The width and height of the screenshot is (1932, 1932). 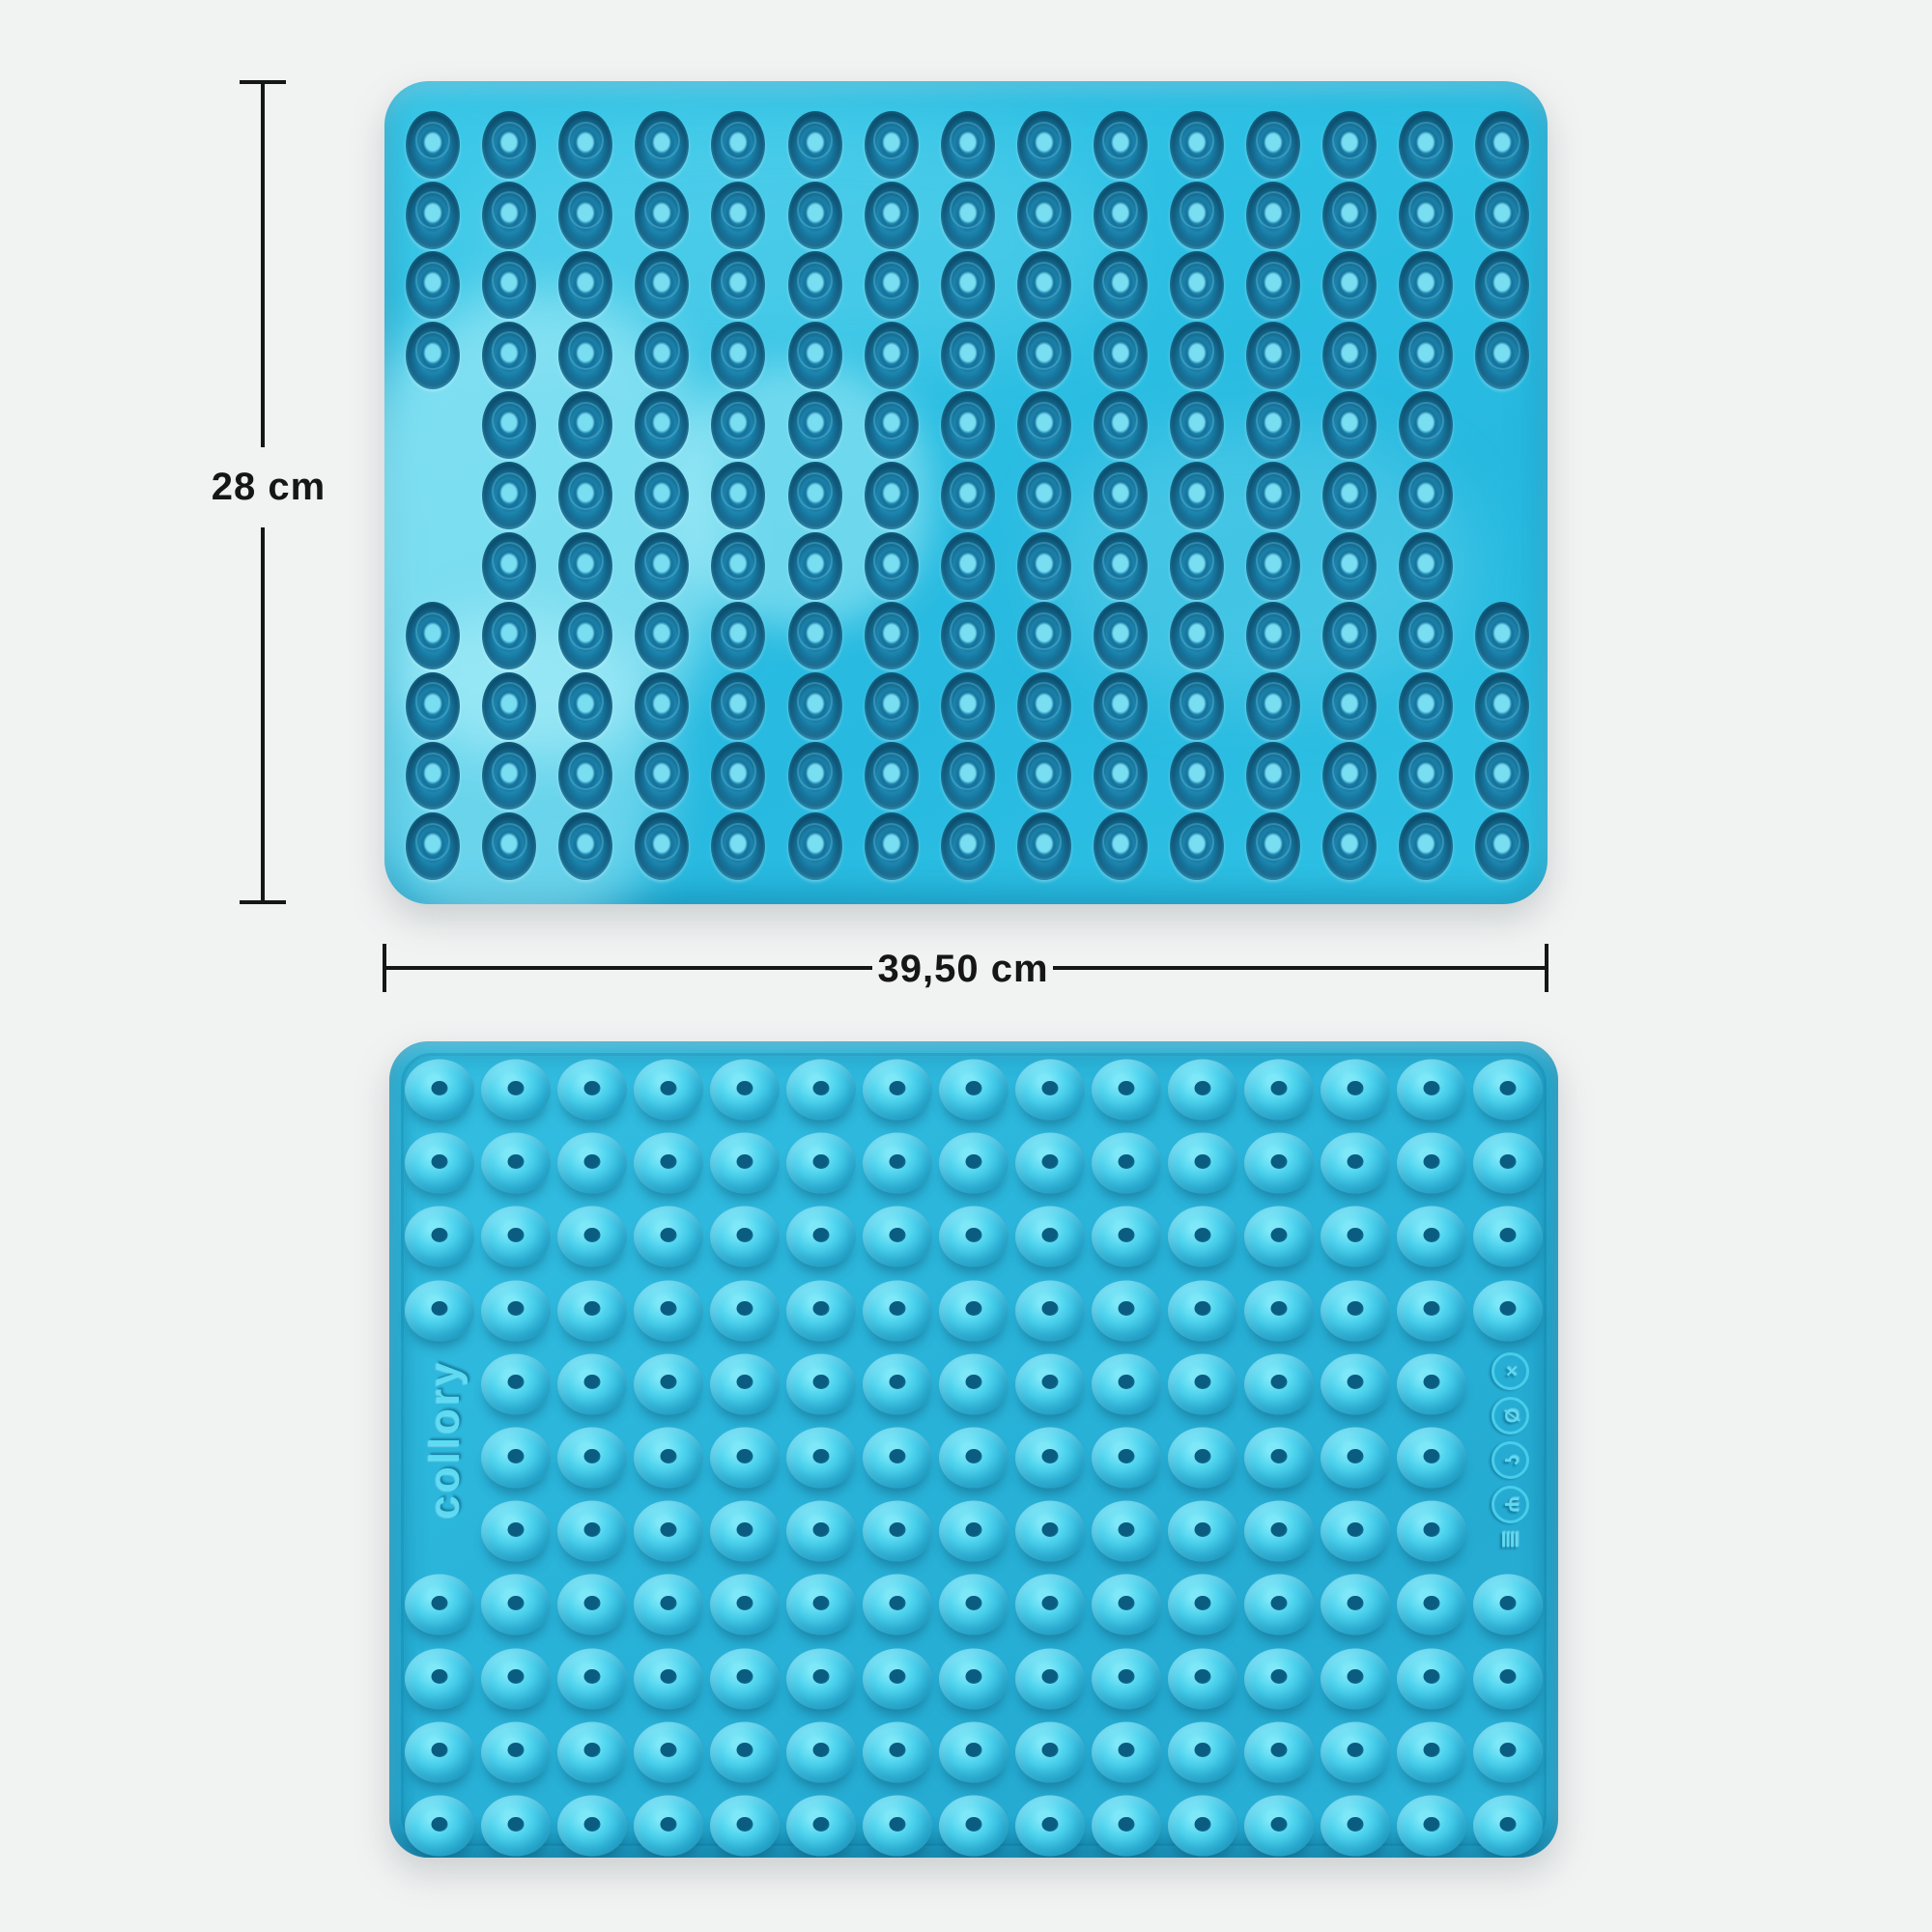 I want to click on glare-highlight, so click(x=780, y=245).